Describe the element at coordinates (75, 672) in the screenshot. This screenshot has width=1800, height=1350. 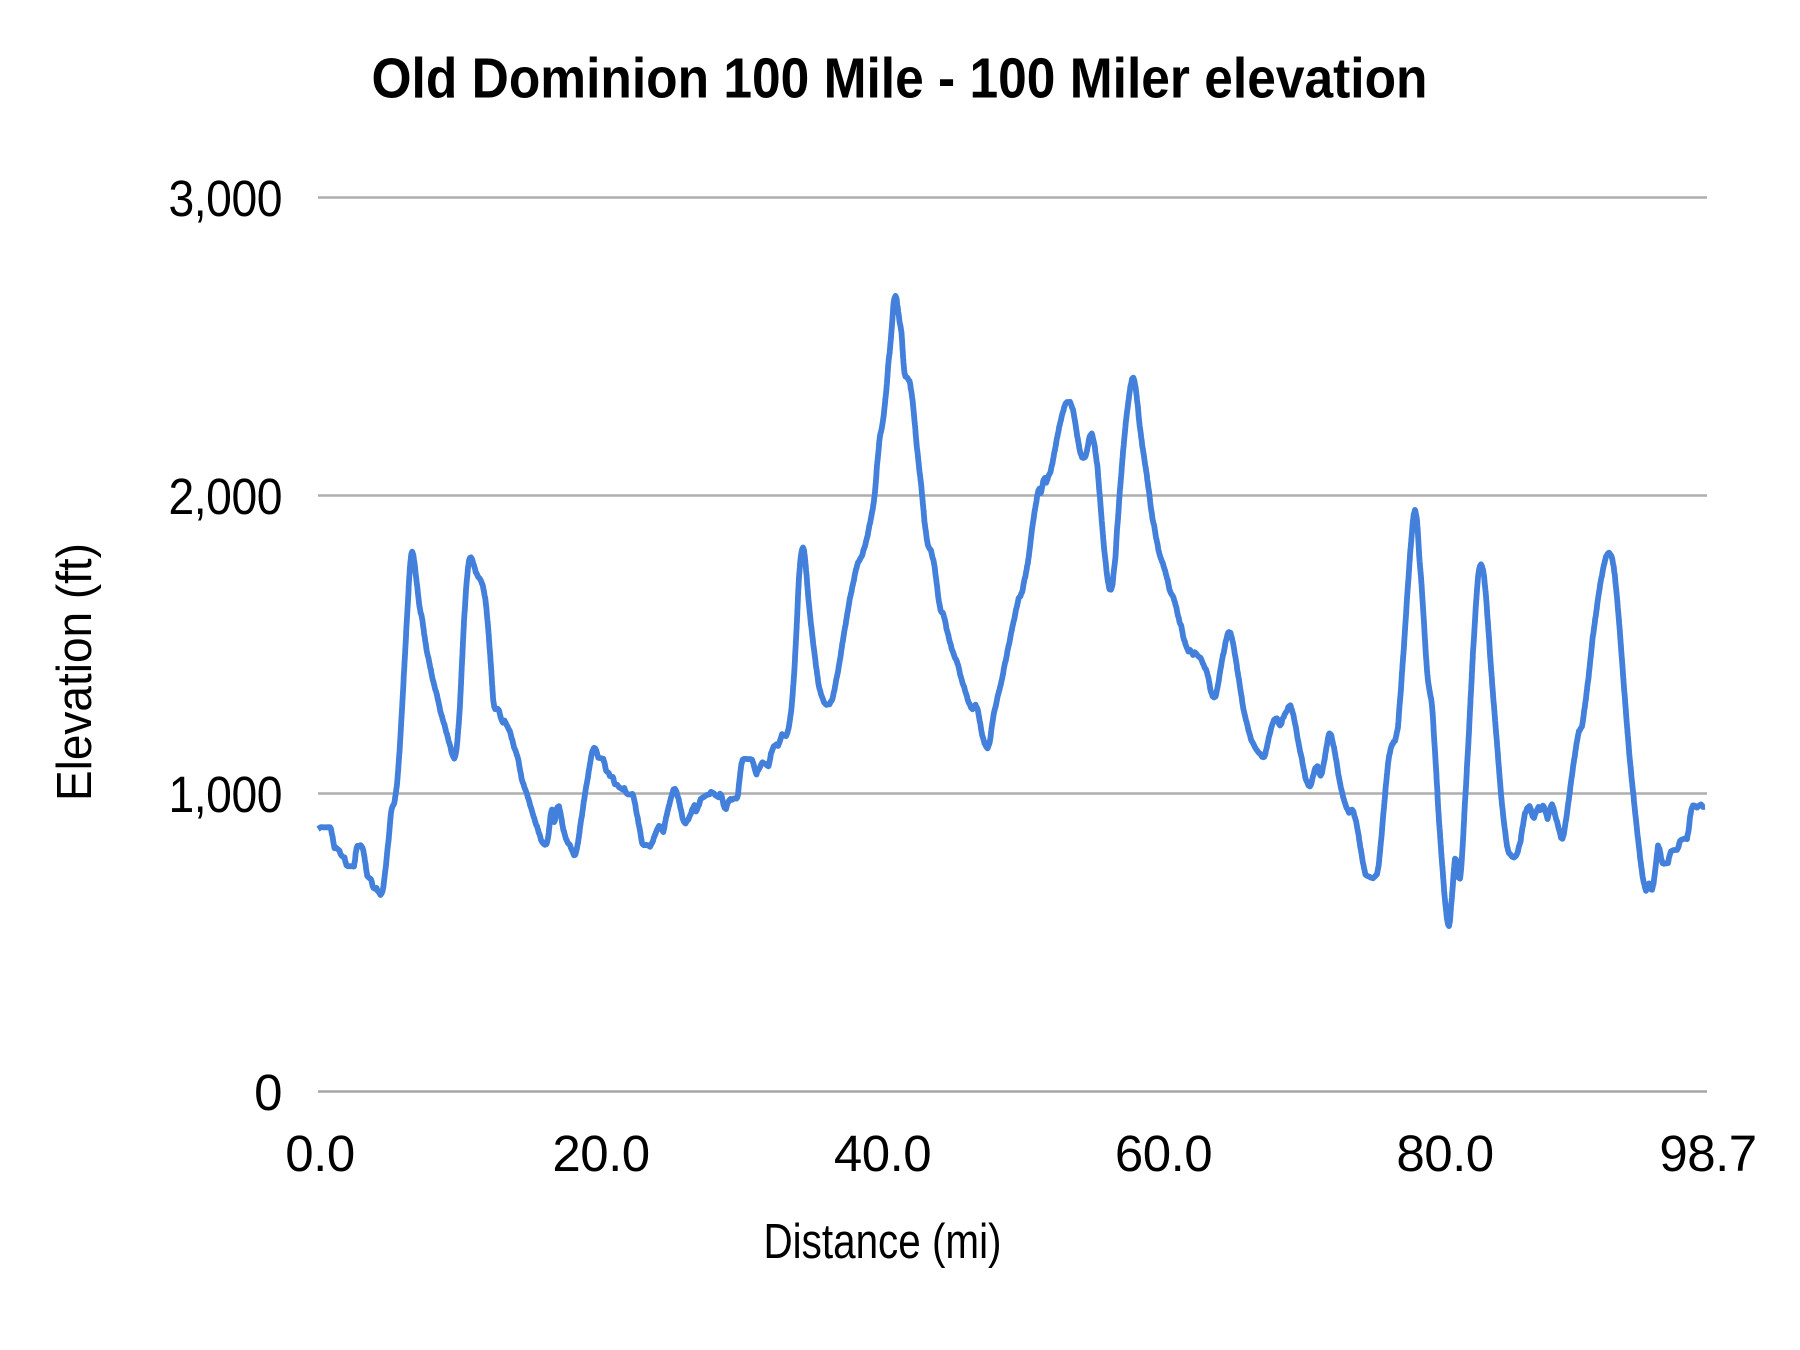
I see `svg-text: Elevation (ft)` at that location.